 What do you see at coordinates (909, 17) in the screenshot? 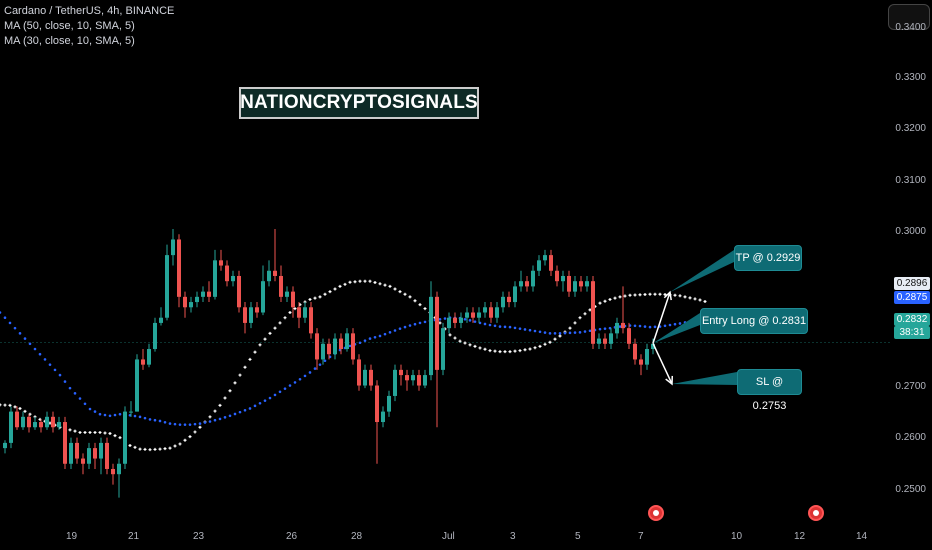
I see `chart-settings-button` at bounding box center [909, 17].